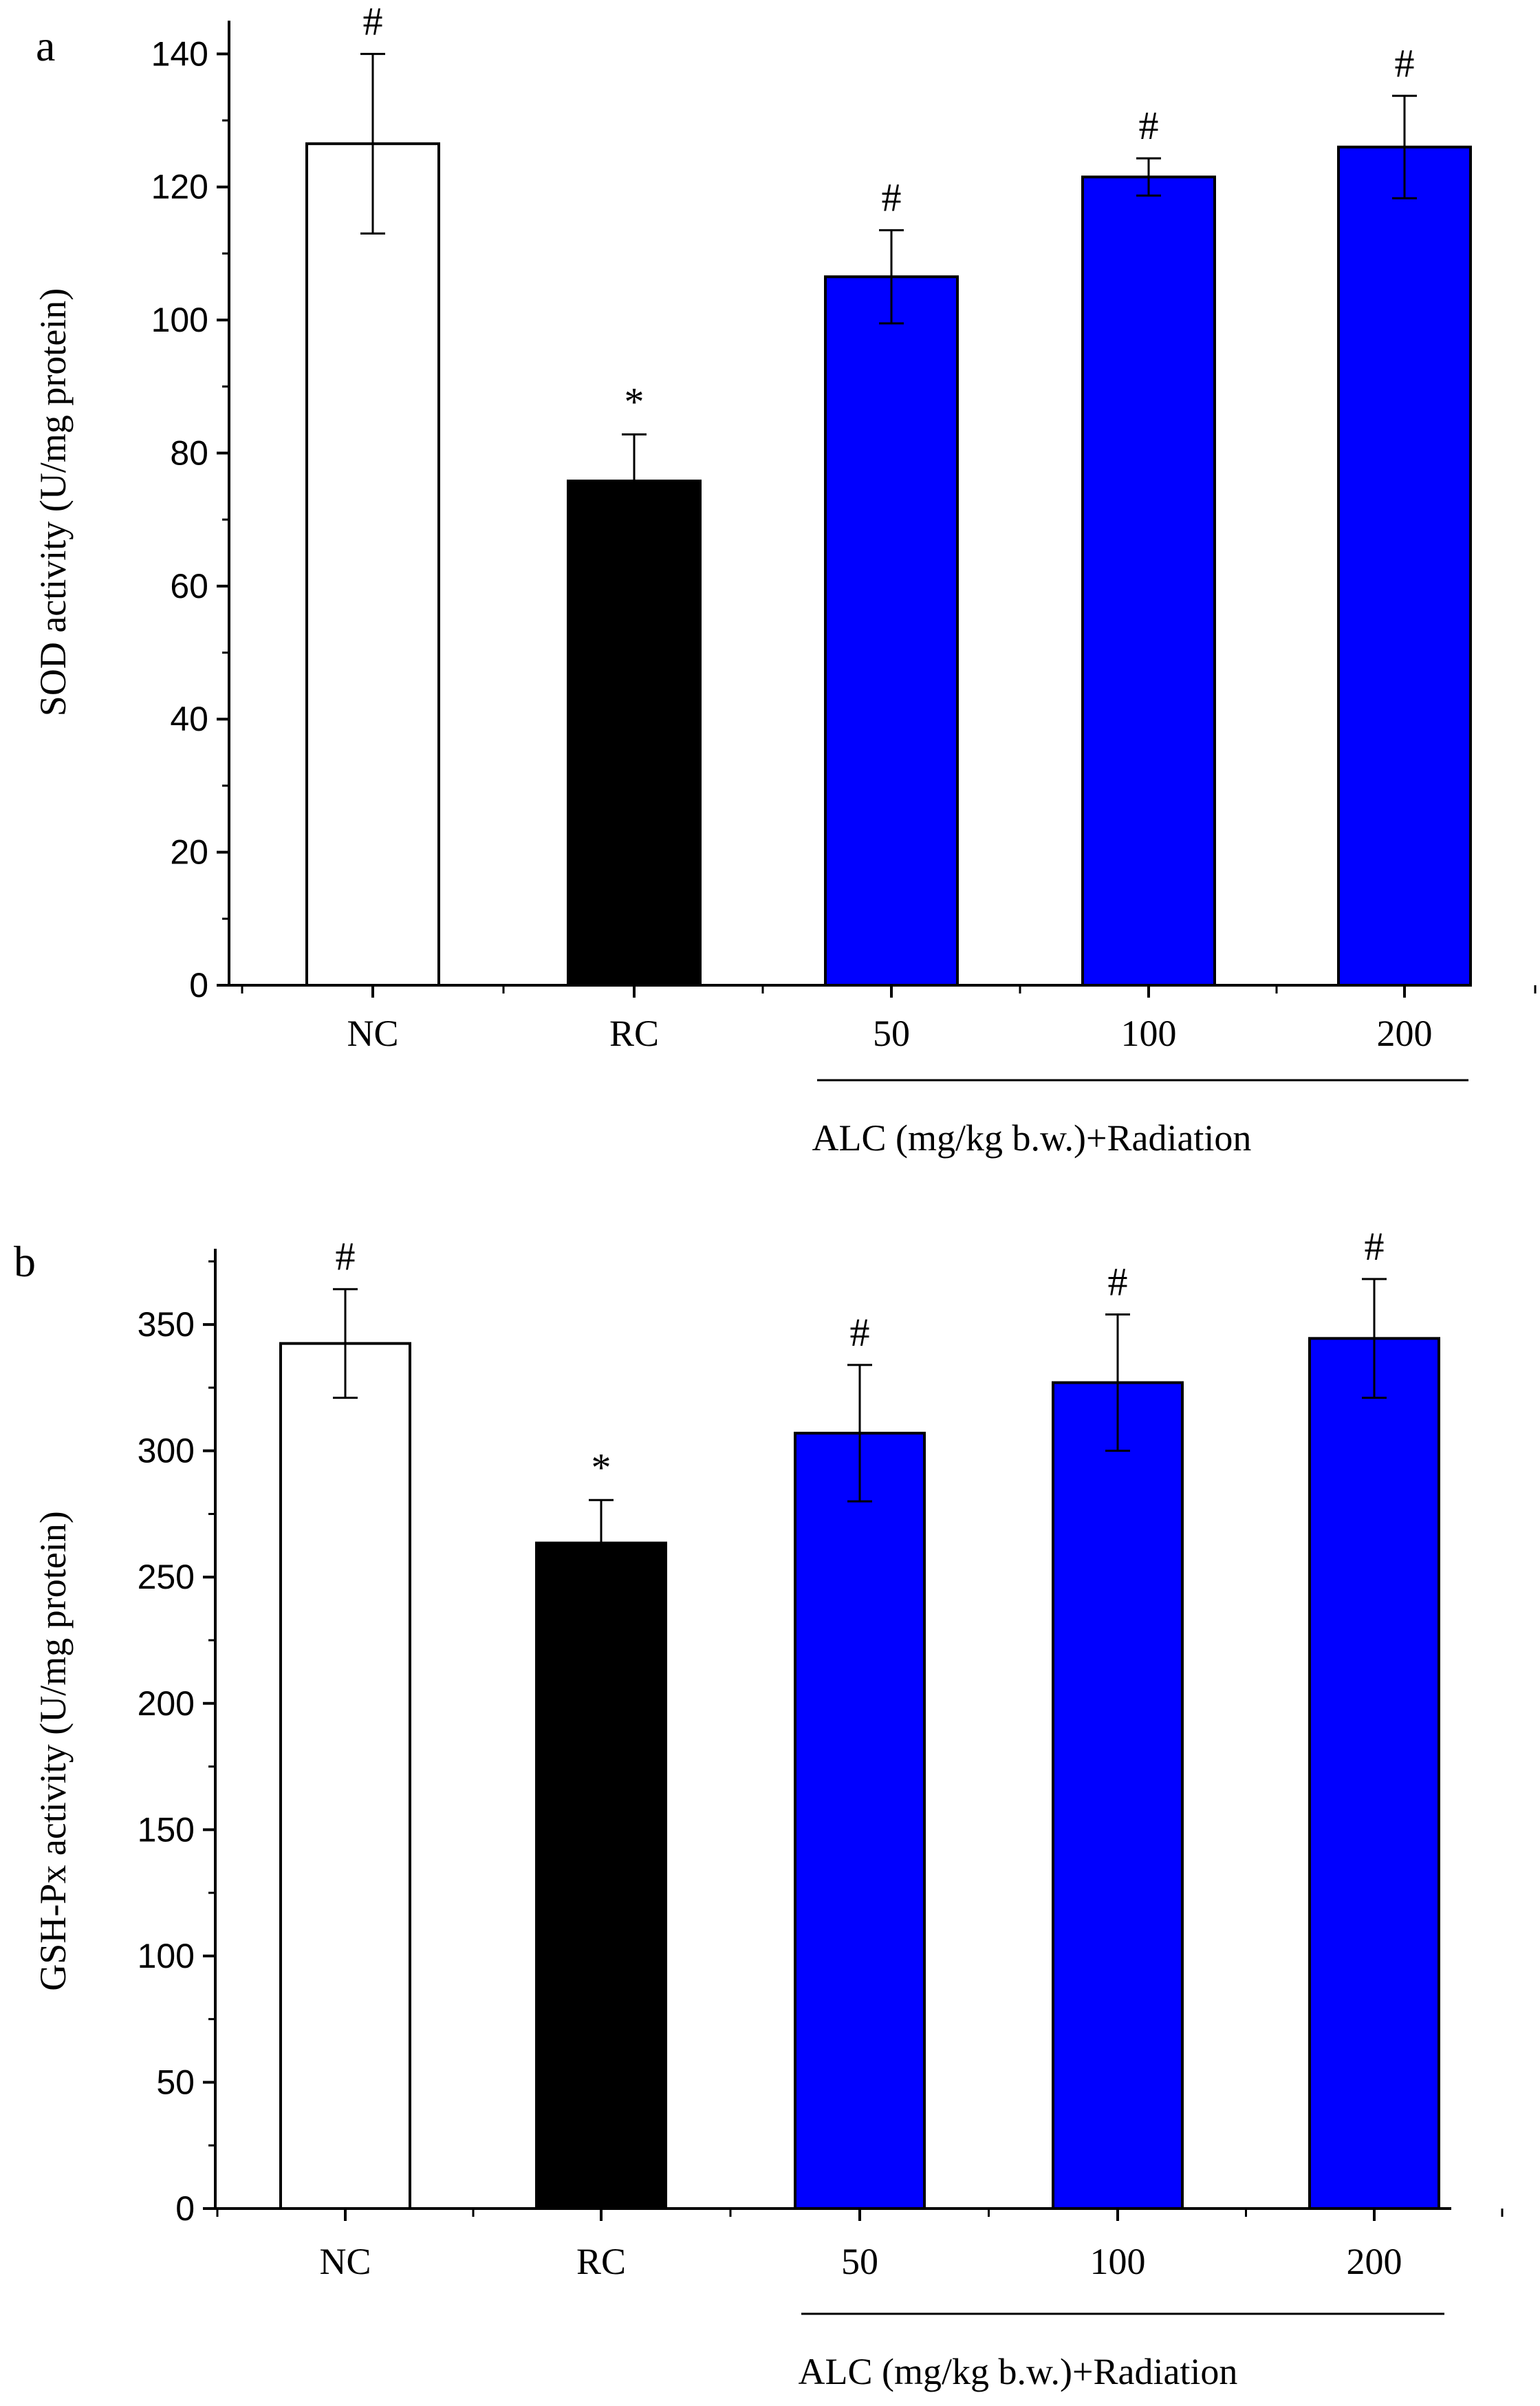 This screenshot has height=2406, width=1540. I want to click on panel-b-group-label: ALC (mg/kg b.w.)+Radiation, so click(1018, 2371).